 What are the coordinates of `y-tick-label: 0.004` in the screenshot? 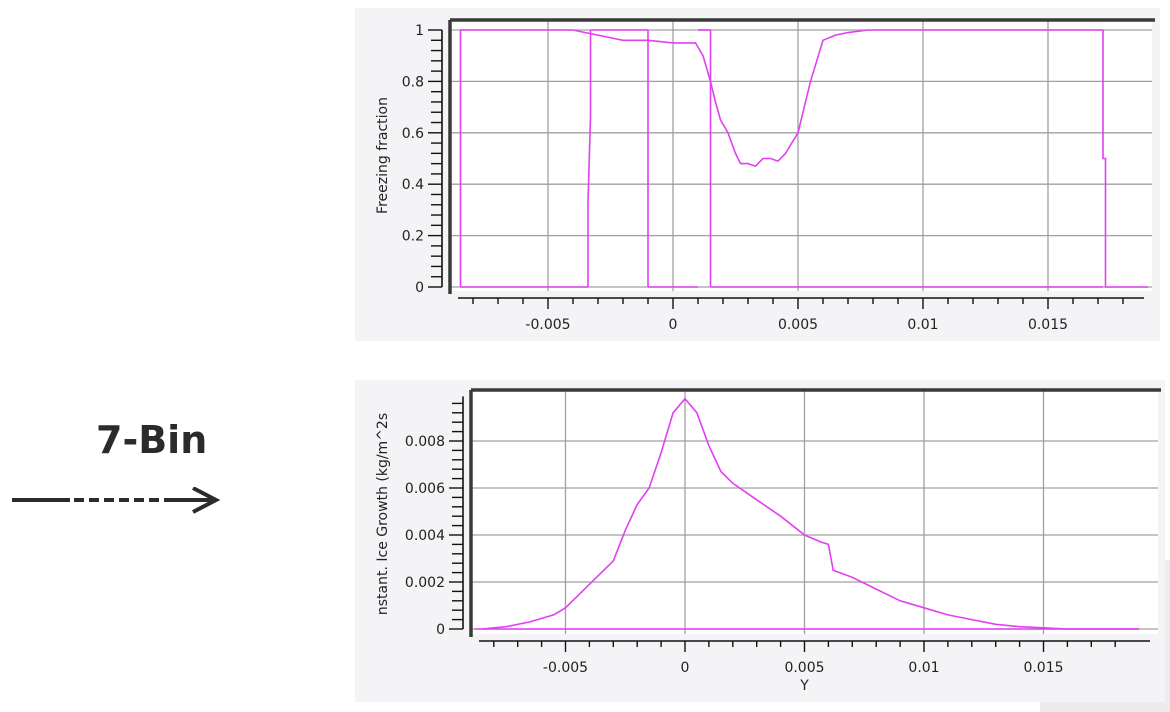 It's located at (425, 536).